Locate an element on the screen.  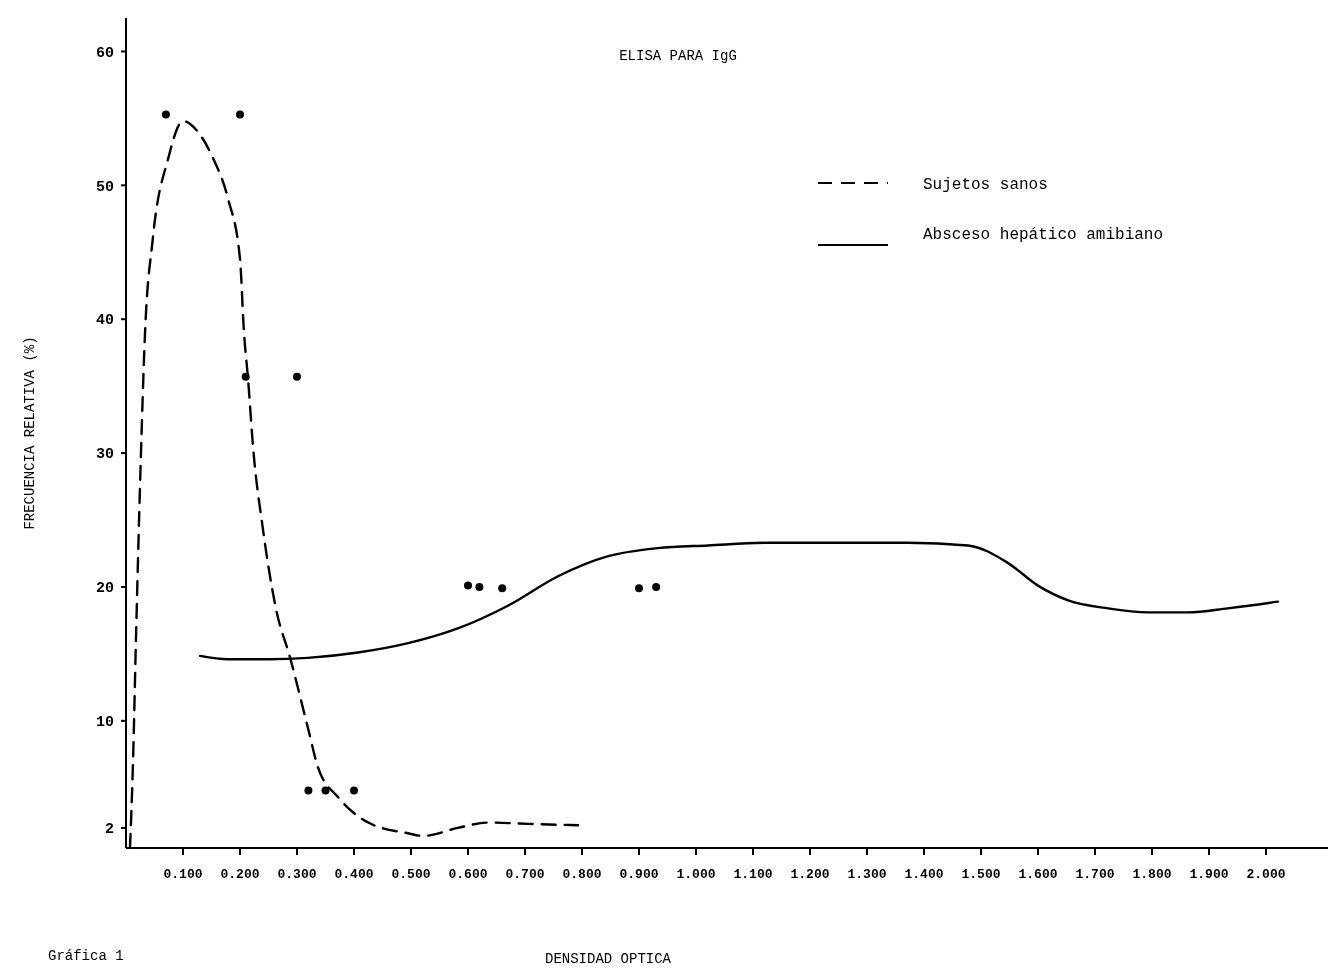
x-tick-label: 1.200 is located at coordinates (810, 874).